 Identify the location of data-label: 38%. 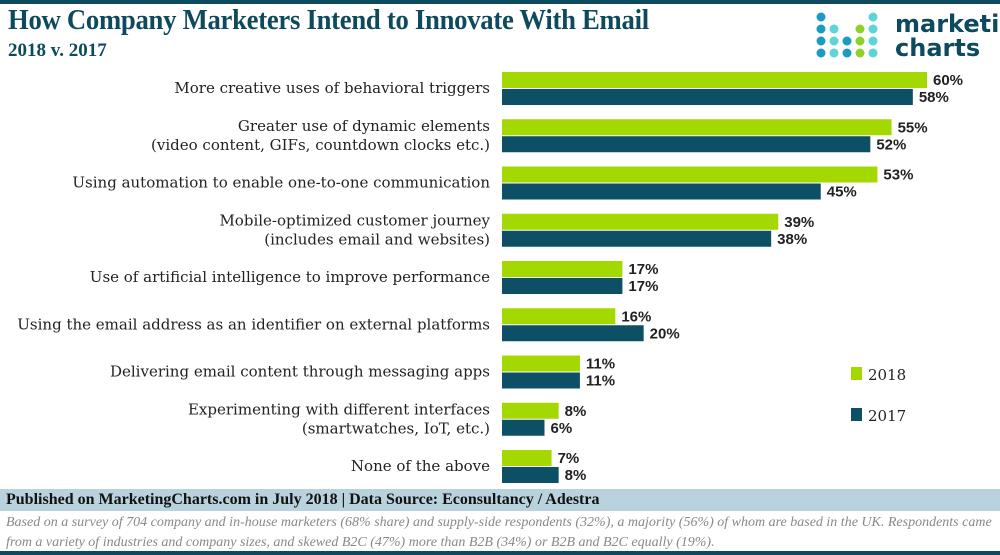
(792, 239).